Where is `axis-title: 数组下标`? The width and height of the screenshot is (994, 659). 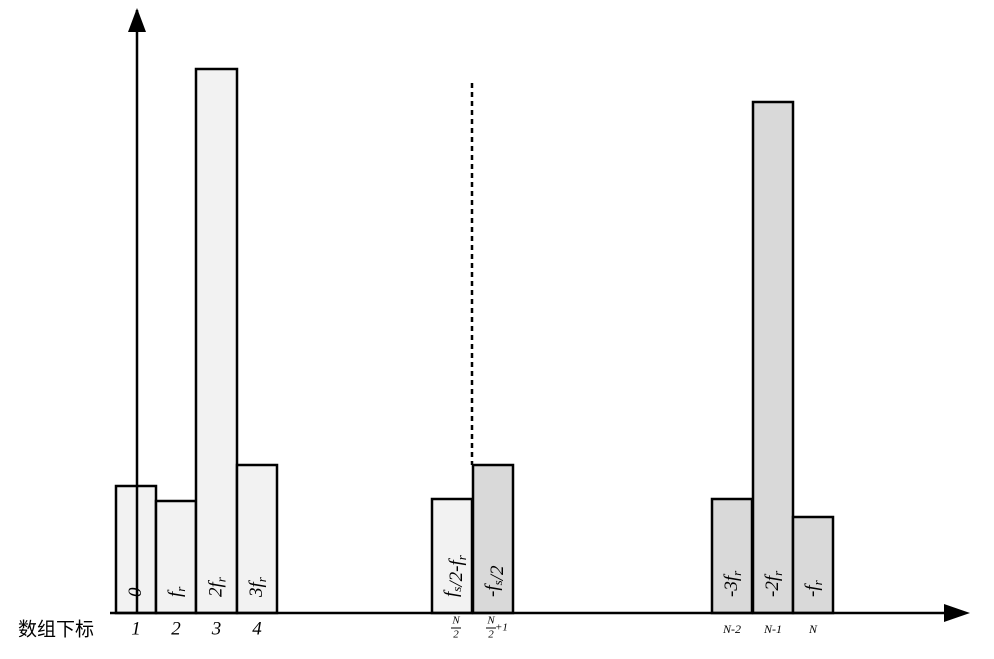 axis-title: 数组下标 is located at coordinates (56, 630).